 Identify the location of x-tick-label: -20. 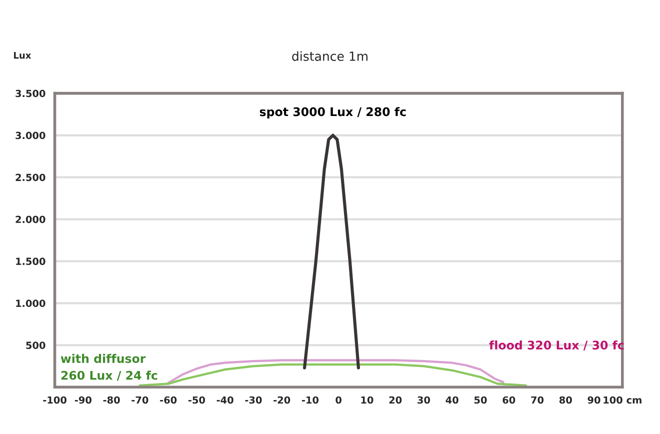
(282, 400).